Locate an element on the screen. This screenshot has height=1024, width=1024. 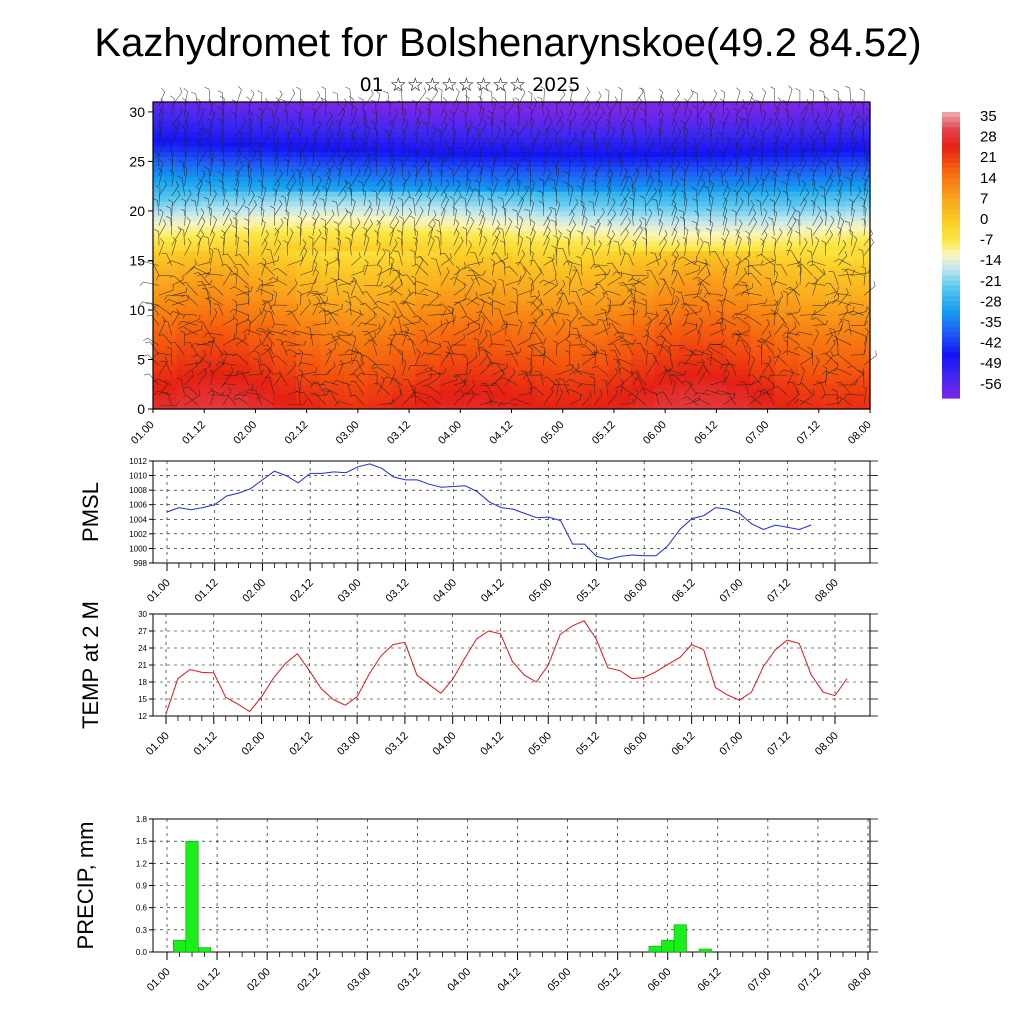
y-tick-label: 1004 is located at coordinates (138, 519).